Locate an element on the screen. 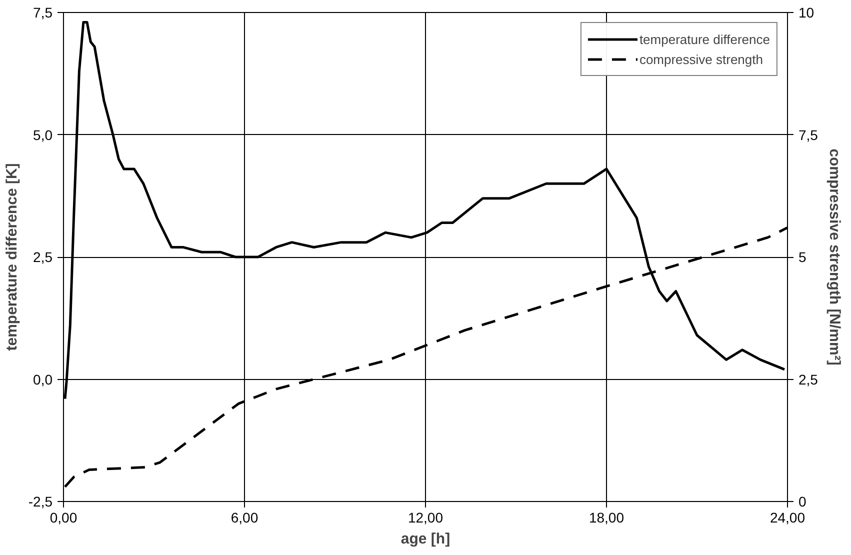 The image size is (851, 555). y2-tick-label: 5 is located at coordinates (802, 257).